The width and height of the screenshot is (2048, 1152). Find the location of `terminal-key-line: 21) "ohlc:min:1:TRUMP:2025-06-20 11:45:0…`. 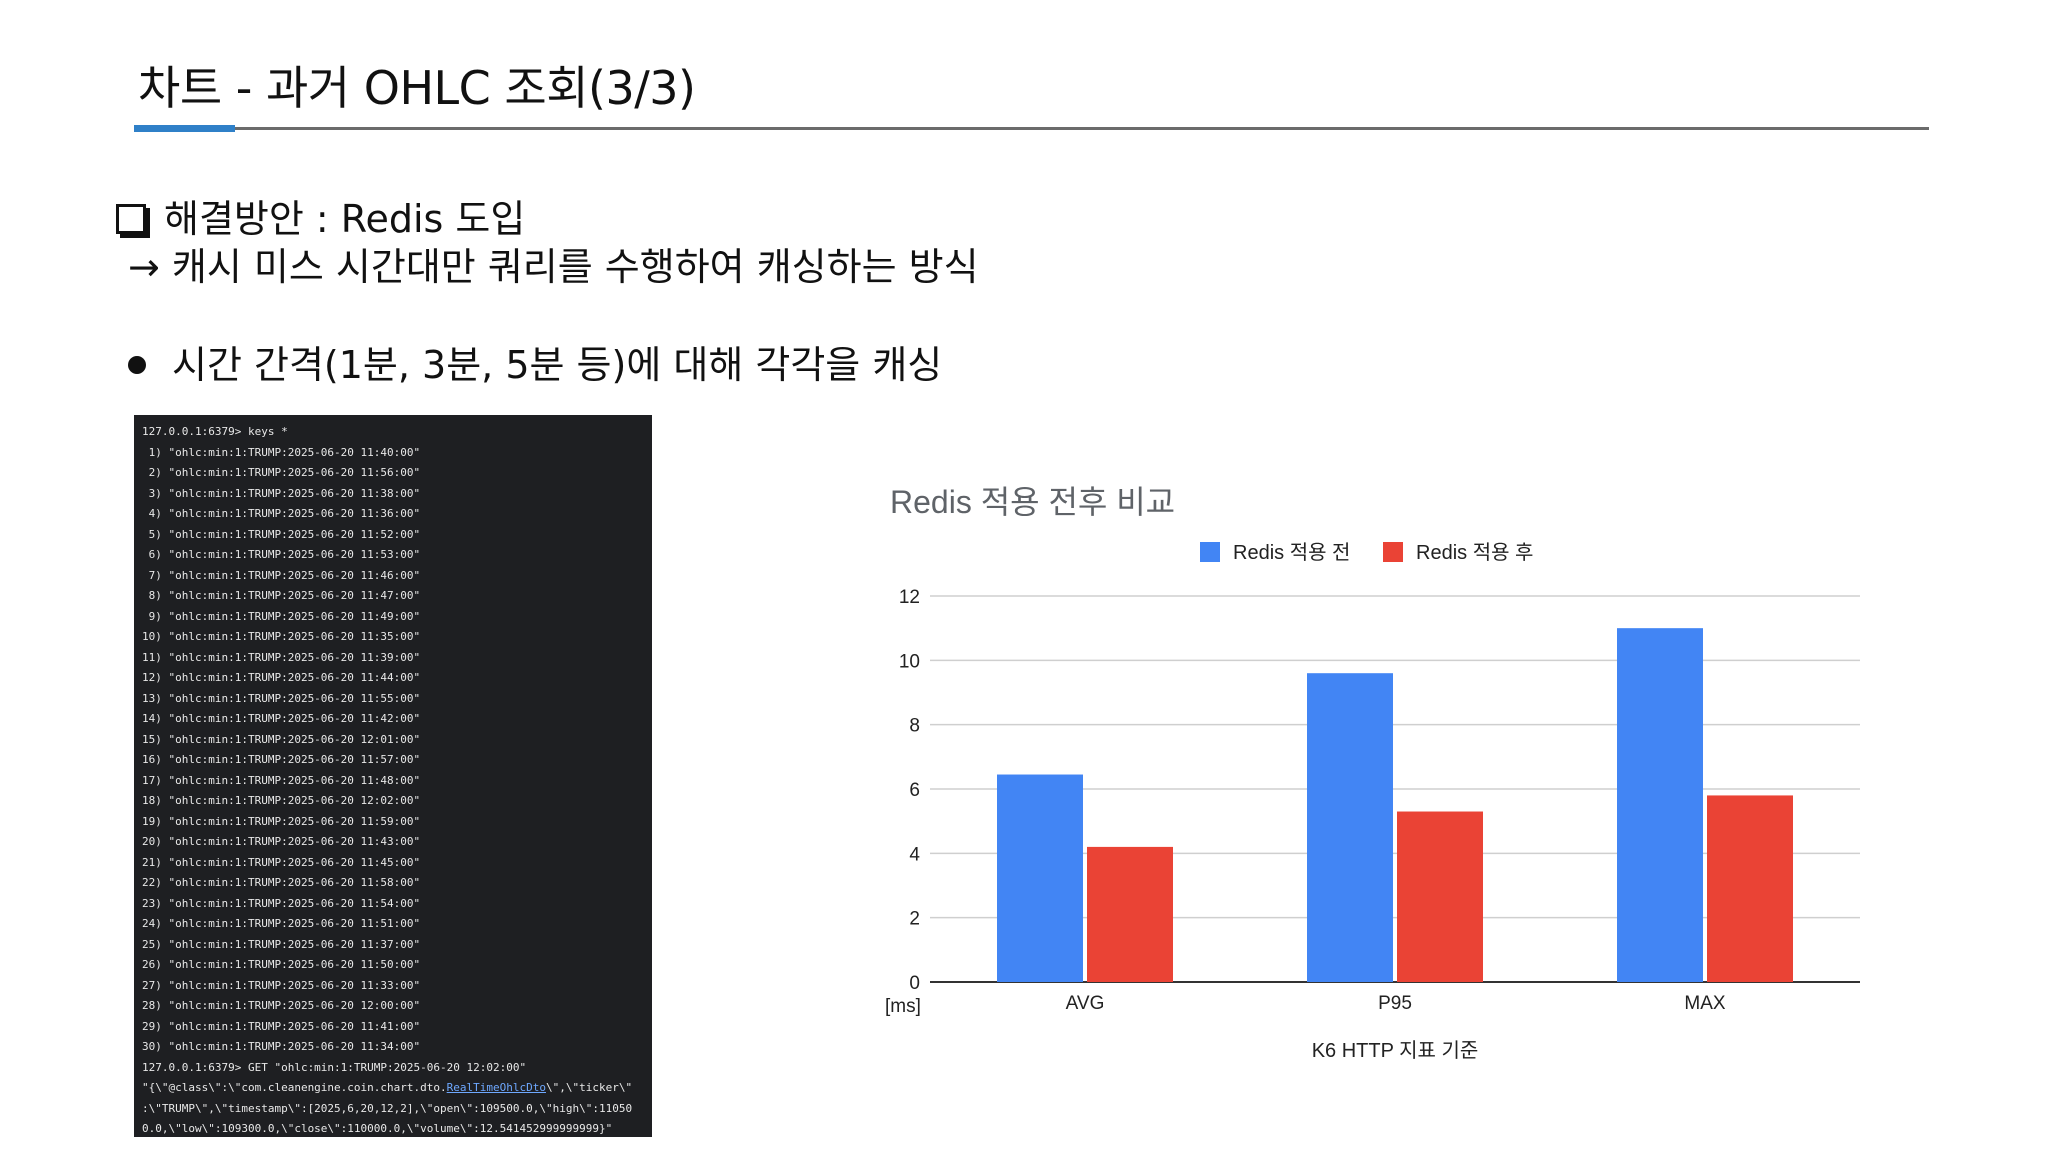

terminal-key-line: 21) "ohlc:min:1:TRUMP:2025-06-20 11:45:0… is located at coordinates (281, 862).